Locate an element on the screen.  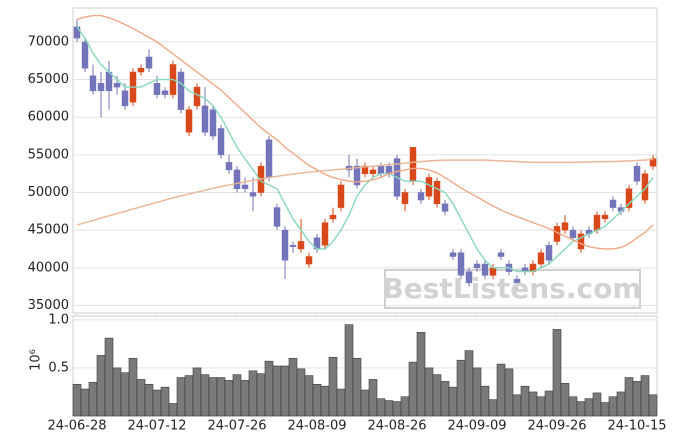
y-tick-label: 40000 is located at coordinates (48, 267).